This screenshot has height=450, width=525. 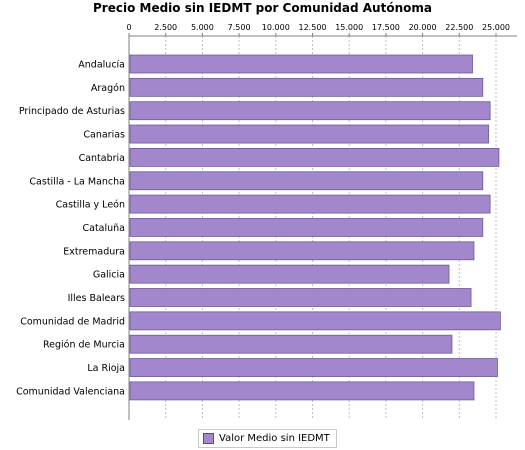 What do you see at coordinates (239, 27) in the screenshot?
I see `x-tick-label: 7.500` at bounding box center [239, 27].